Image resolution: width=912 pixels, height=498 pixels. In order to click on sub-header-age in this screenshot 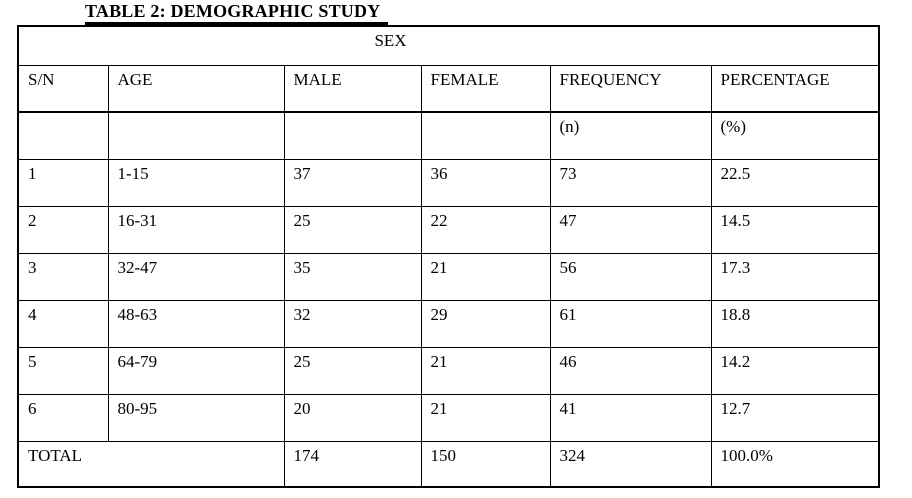, I will do `click(196, 135)`.